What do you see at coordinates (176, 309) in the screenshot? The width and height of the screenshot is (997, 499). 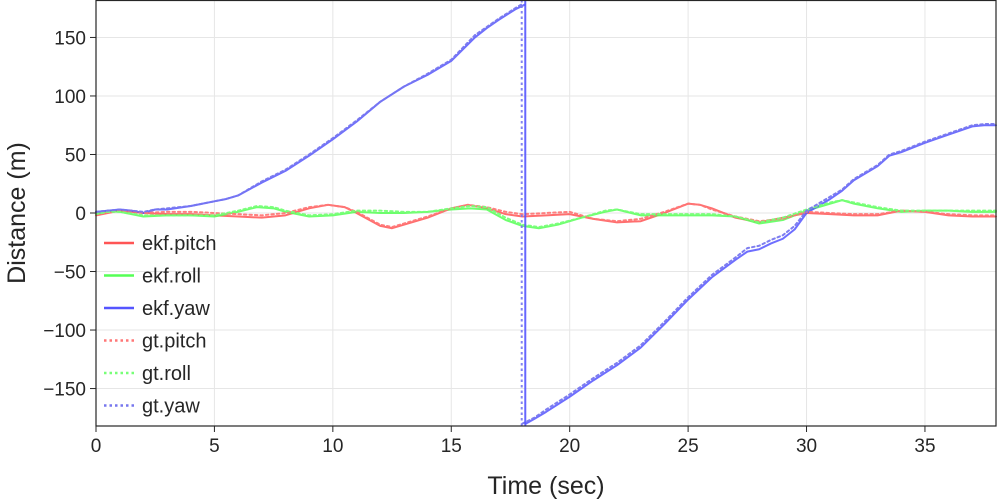 I see `legend-label: ekf.yaw` at bounding box center [176, 309].